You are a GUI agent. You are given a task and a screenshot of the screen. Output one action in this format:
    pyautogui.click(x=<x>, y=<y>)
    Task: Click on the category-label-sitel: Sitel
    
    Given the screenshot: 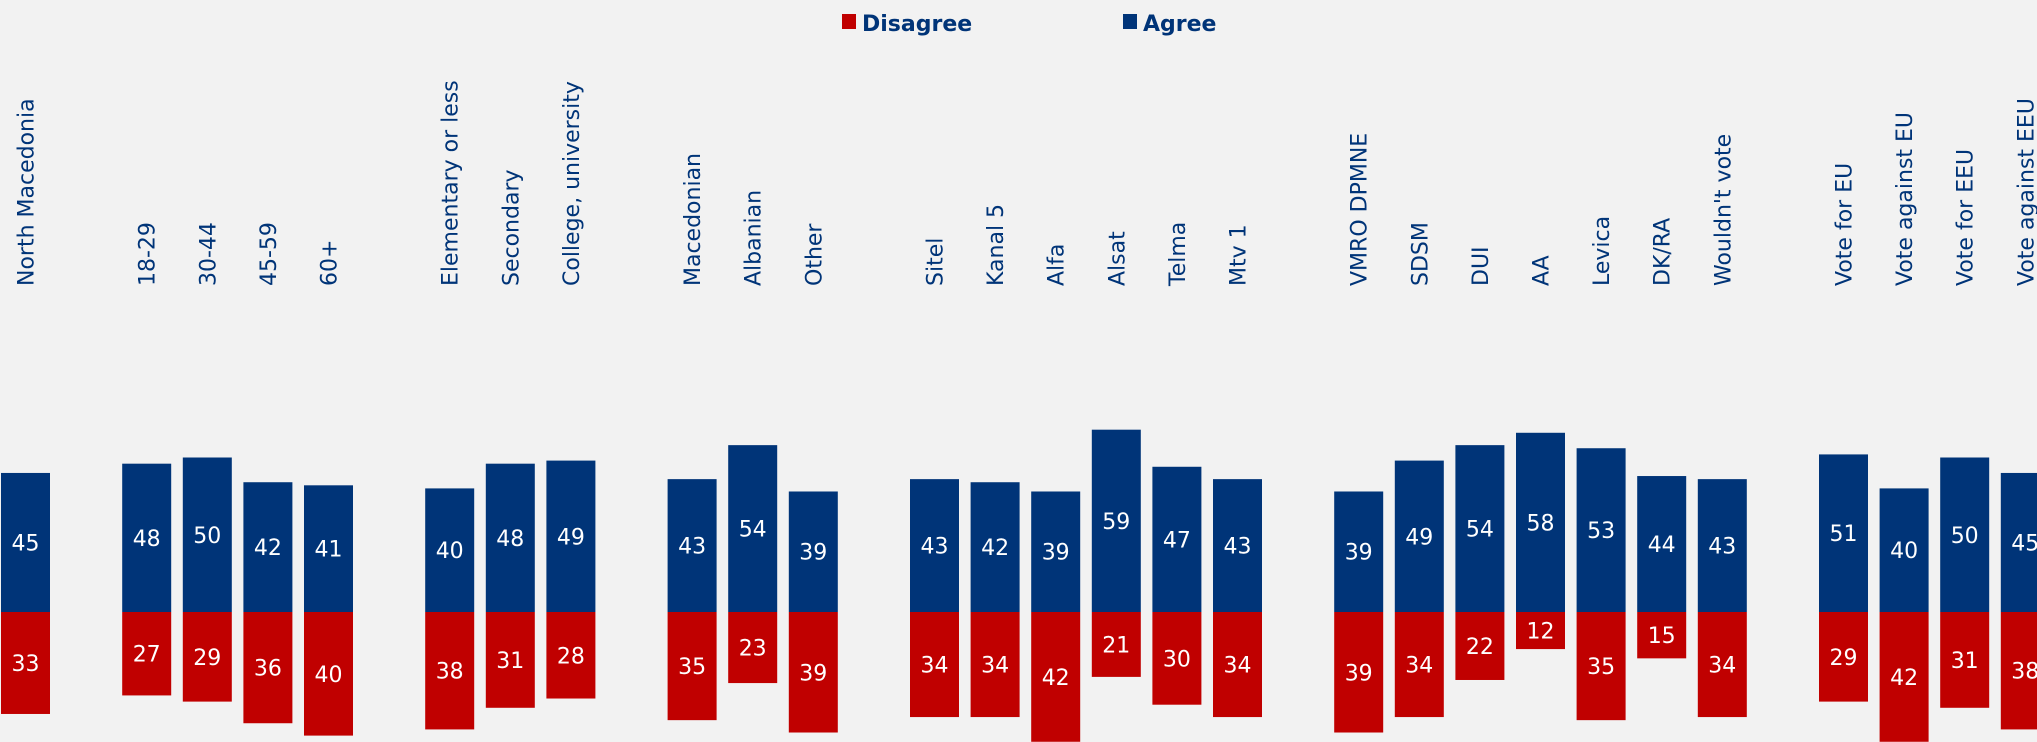 What is the action you would take?
    pyautogui.click(x=936, y=262)
    